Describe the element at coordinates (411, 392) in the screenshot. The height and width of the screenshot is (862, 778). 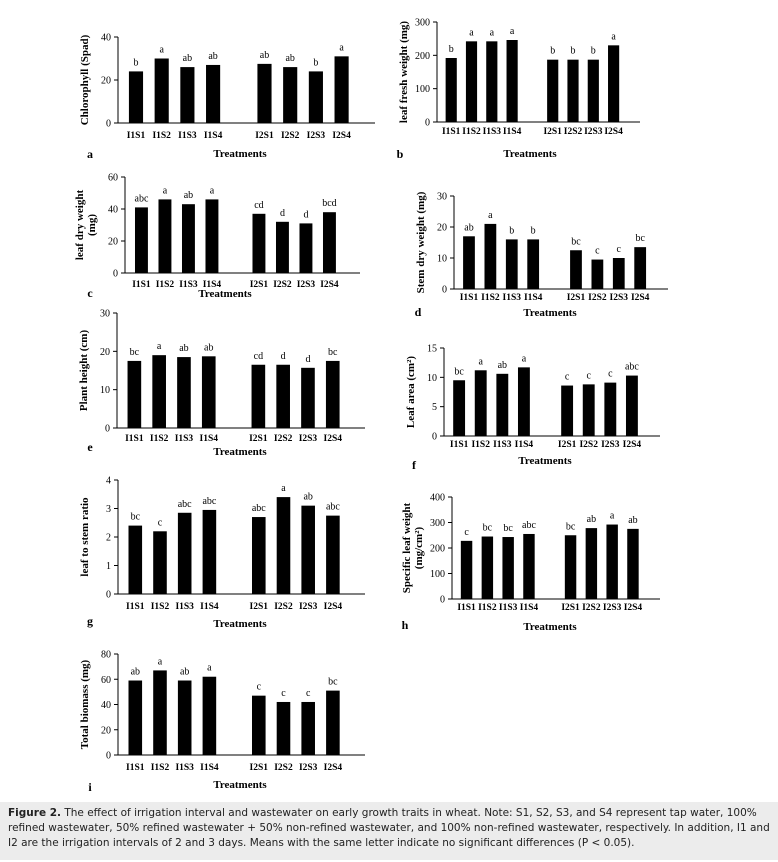
I see `y-axis-label: Leaf area (cm²)` at that location.